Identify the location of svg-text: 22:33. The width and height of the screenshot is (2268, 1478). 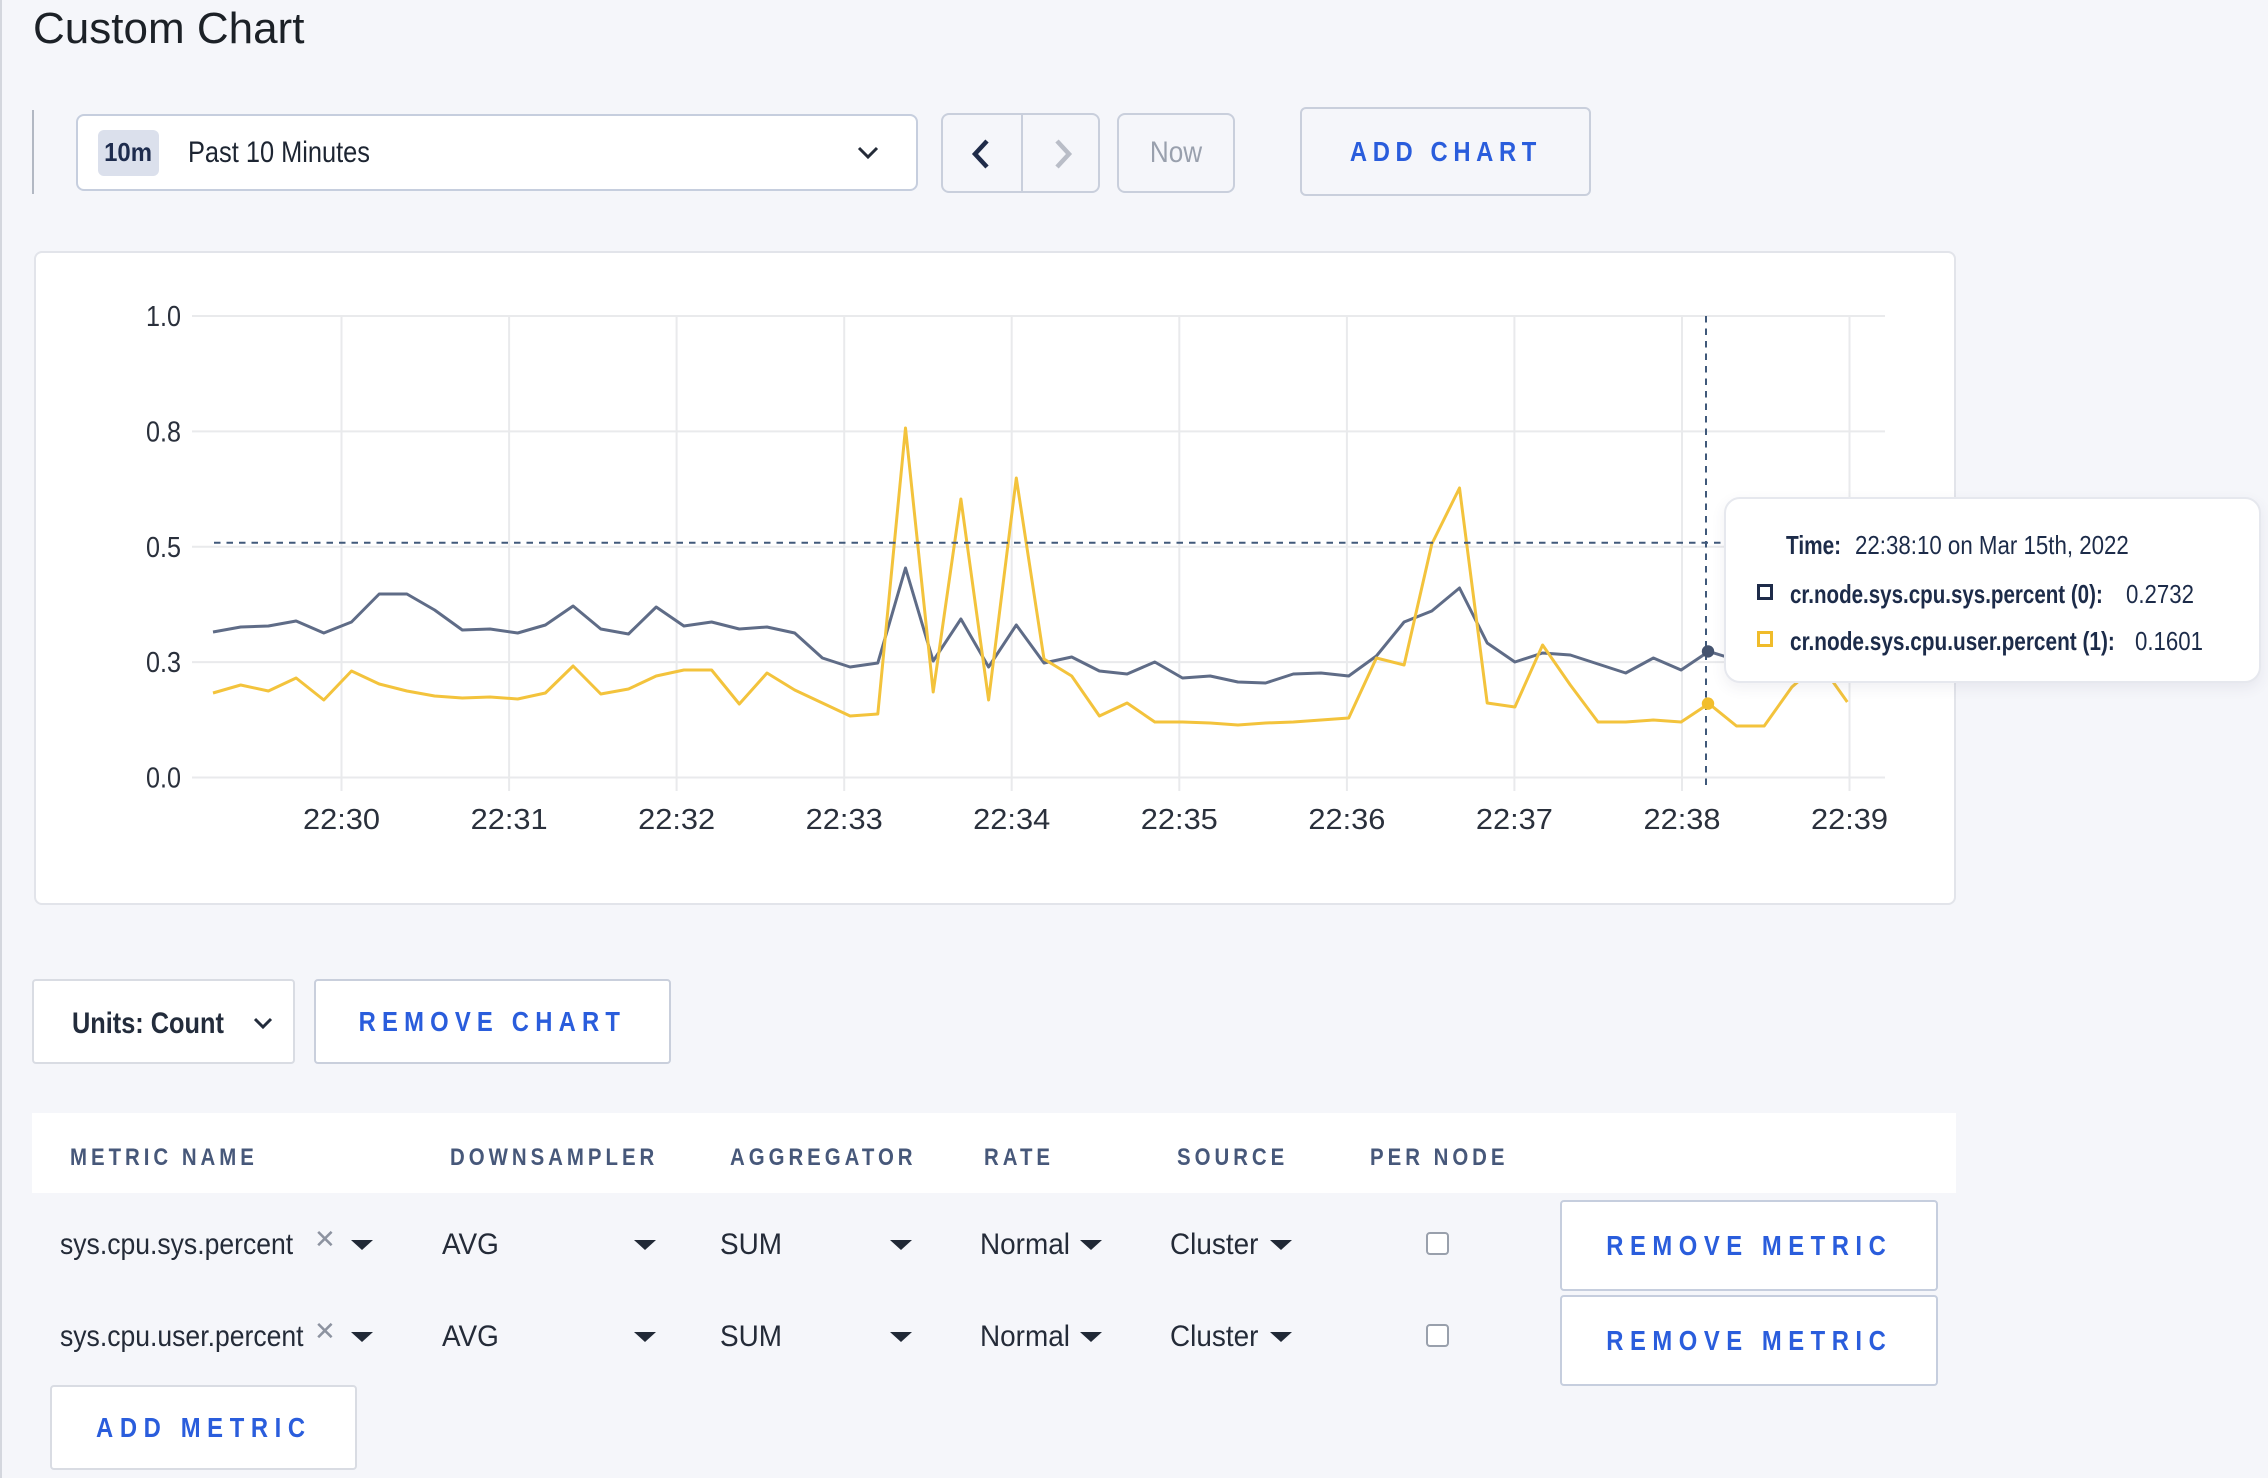
(844, 820).